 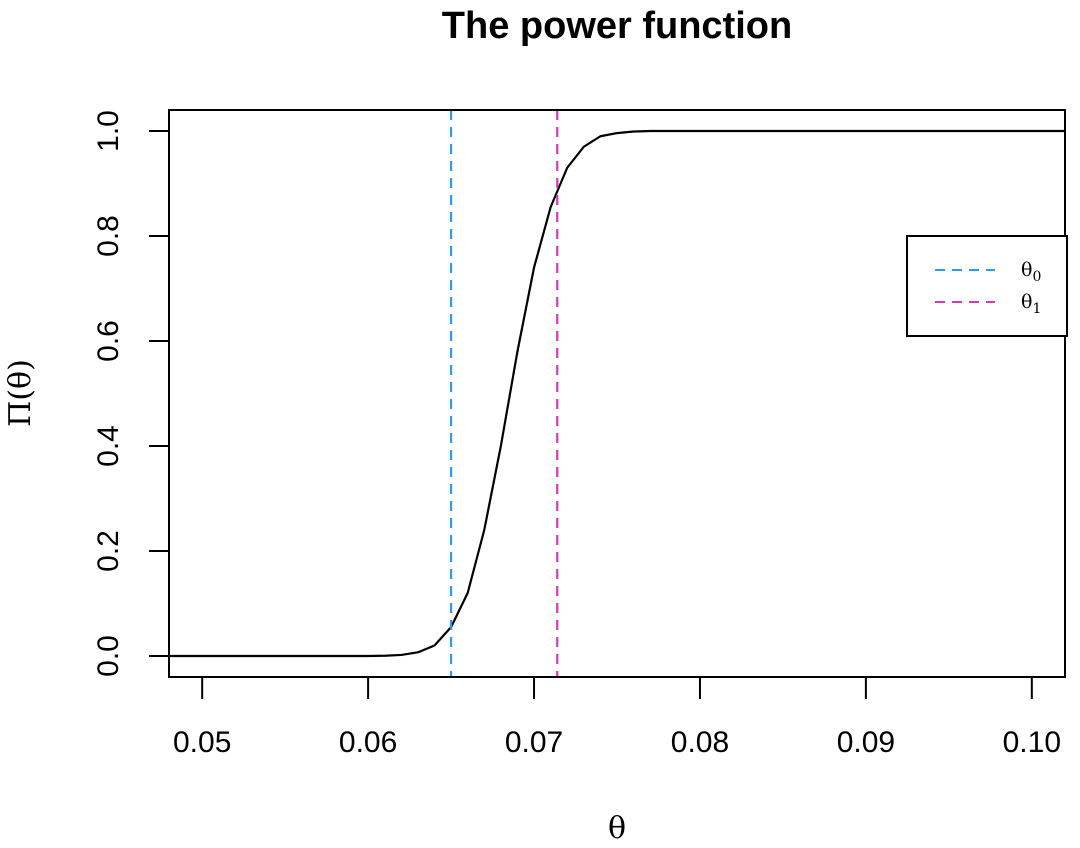 I want to click on x-tick-label: 0.06, so click(x=368, y=742).